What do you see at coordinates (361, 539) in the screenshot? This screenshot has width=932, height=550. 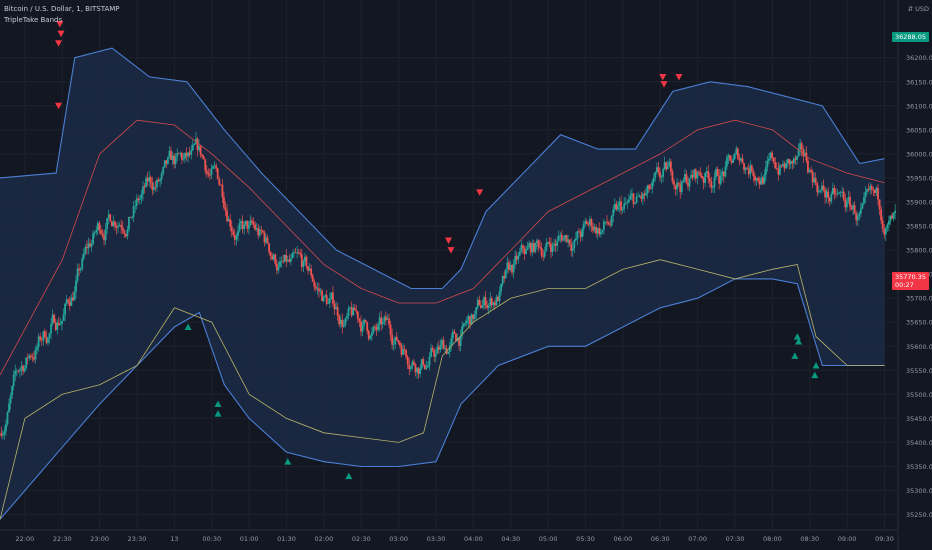 I see `time-tick-label: 02:30` at bounding box center [361, 539].